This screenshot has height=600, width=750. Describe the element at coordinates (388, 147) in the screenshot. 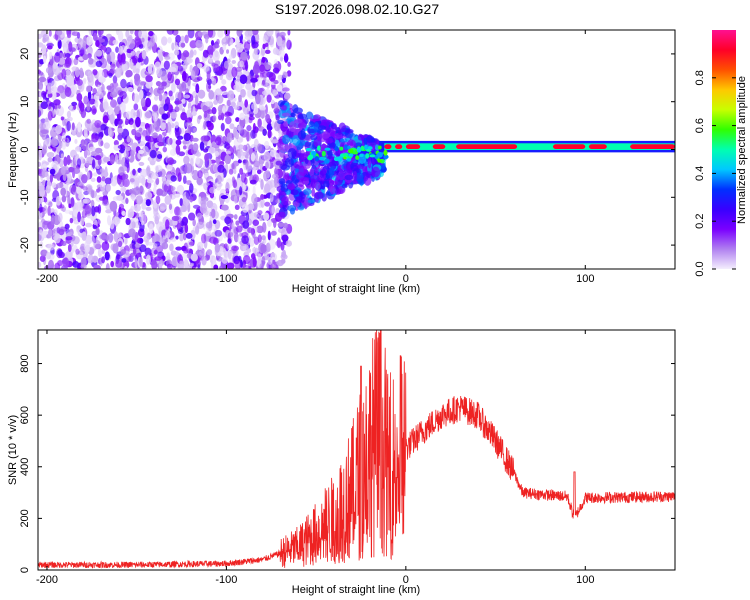

I see `signal-band-peak` at that location.